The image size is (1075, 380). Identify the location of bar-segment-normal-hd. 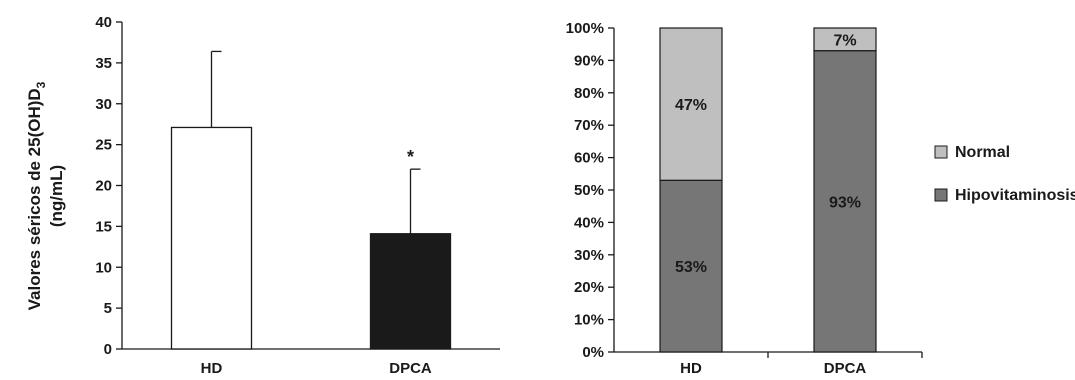
(691, 104).